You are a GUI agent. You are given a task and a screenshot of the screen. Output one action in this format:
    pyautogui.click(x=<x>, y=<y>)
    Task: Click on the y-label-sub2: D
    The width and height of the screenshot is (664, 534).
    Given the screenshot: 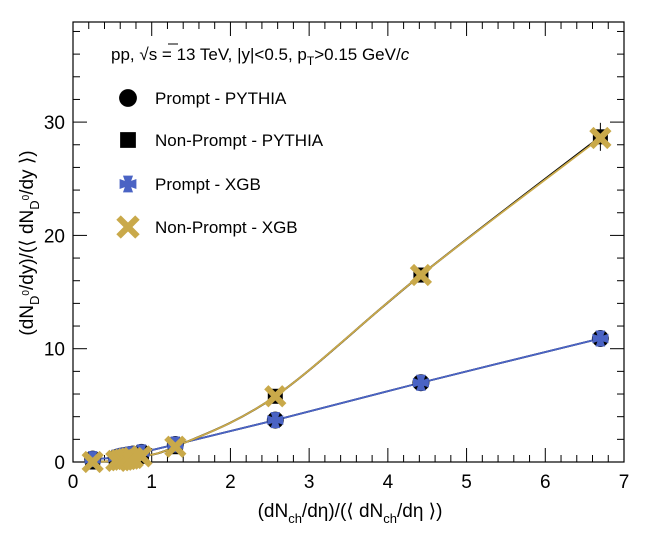 What is the action you would take?
    pyautogui.click(x=34, y=204)
    